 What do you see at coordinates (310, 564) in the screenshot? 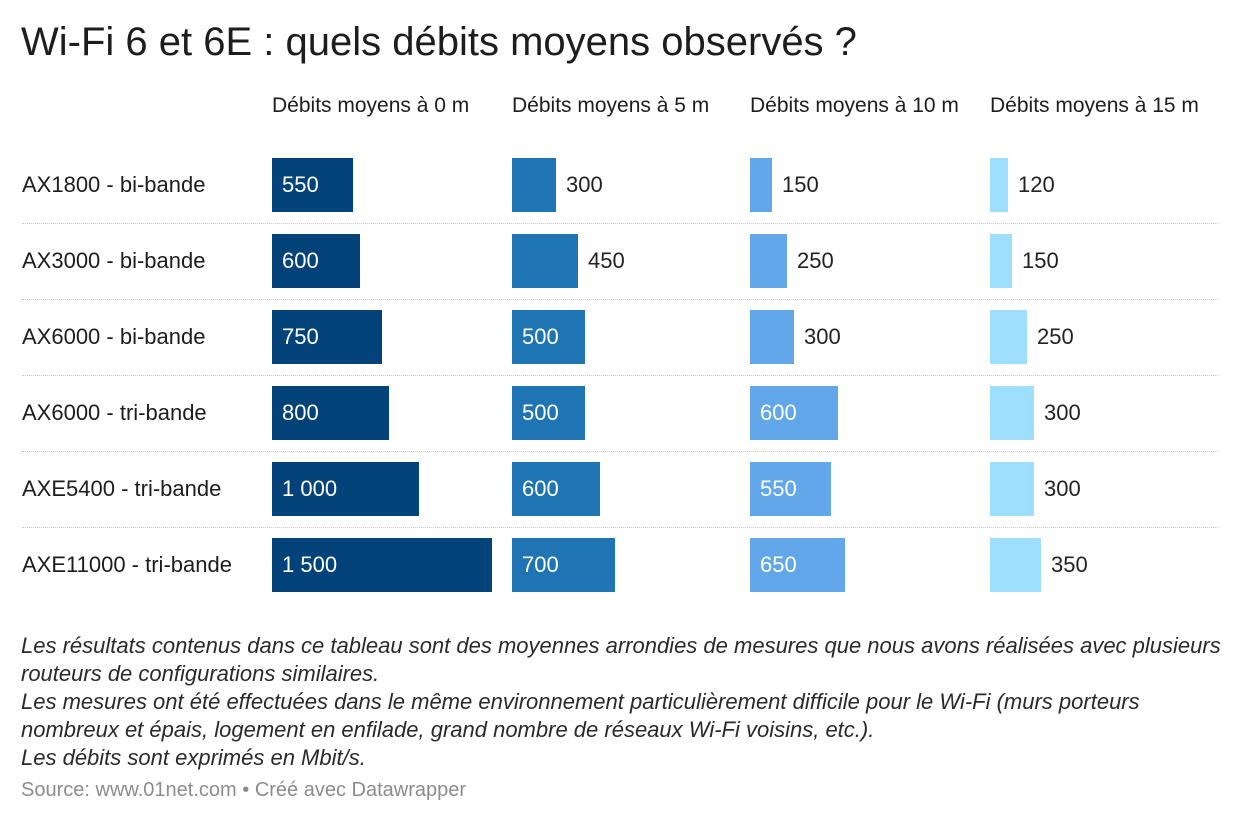
I see `bar-value-label: 1 500` at bounding box center [310, 564].